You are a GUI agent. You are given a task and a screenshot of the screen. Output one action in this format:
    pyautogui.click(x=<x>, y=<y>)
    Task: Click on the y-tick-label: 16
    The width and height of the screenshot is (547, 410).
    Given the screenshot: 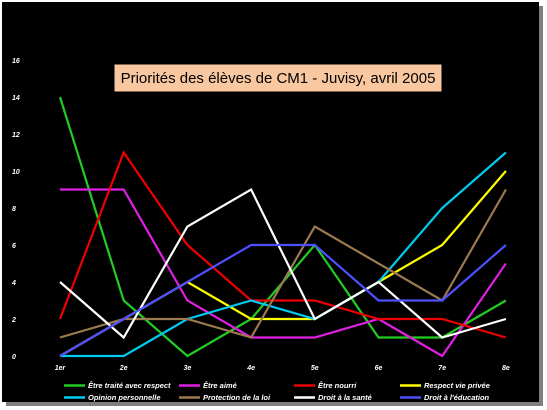 What is the action you would take?
    pyautogui.click(x=16, y=61)
    